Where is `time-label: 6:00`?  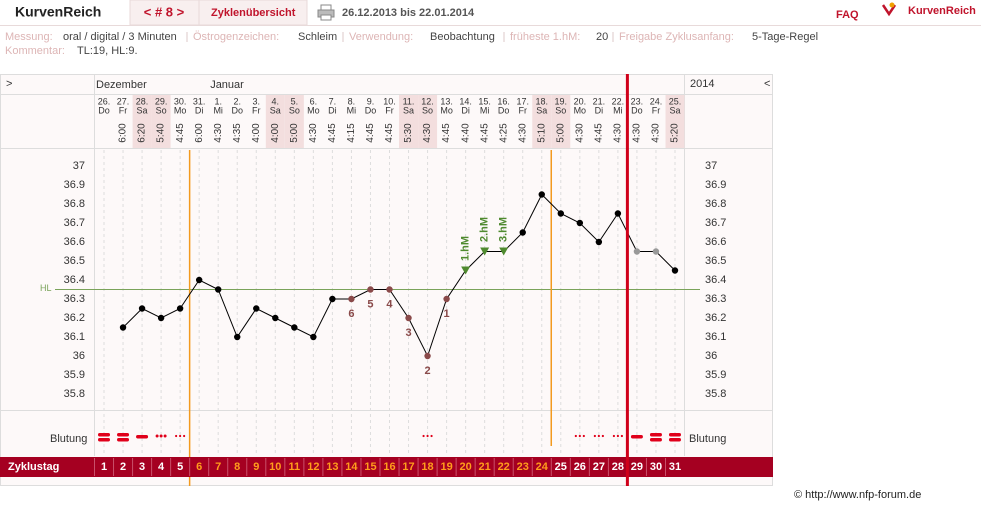
time-label: 6:00 is located at coordinates (123, 133).